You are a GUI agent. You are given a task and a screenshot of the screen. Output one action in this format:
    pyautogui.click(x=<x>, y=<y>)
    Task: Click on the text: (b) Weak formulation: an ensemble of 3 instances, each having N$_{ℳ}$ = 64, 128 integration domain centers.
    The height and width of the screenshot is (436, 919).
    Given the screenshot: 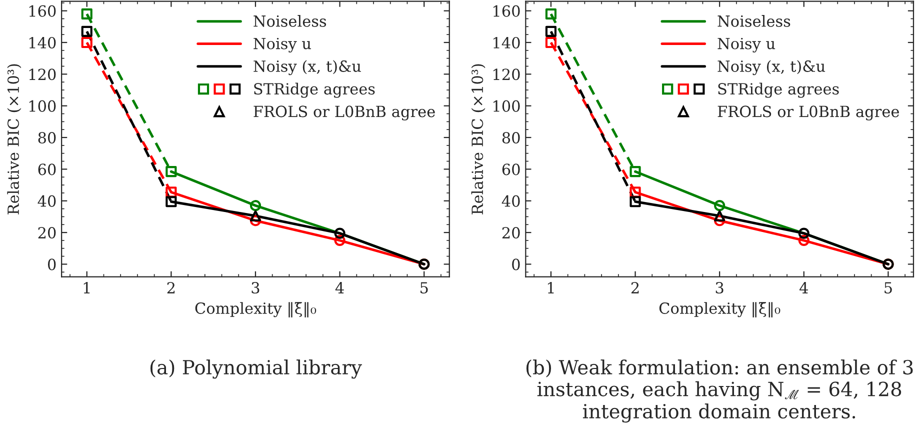 What is the action you would take?
    pyautogui.click(x=719, y=391)
    